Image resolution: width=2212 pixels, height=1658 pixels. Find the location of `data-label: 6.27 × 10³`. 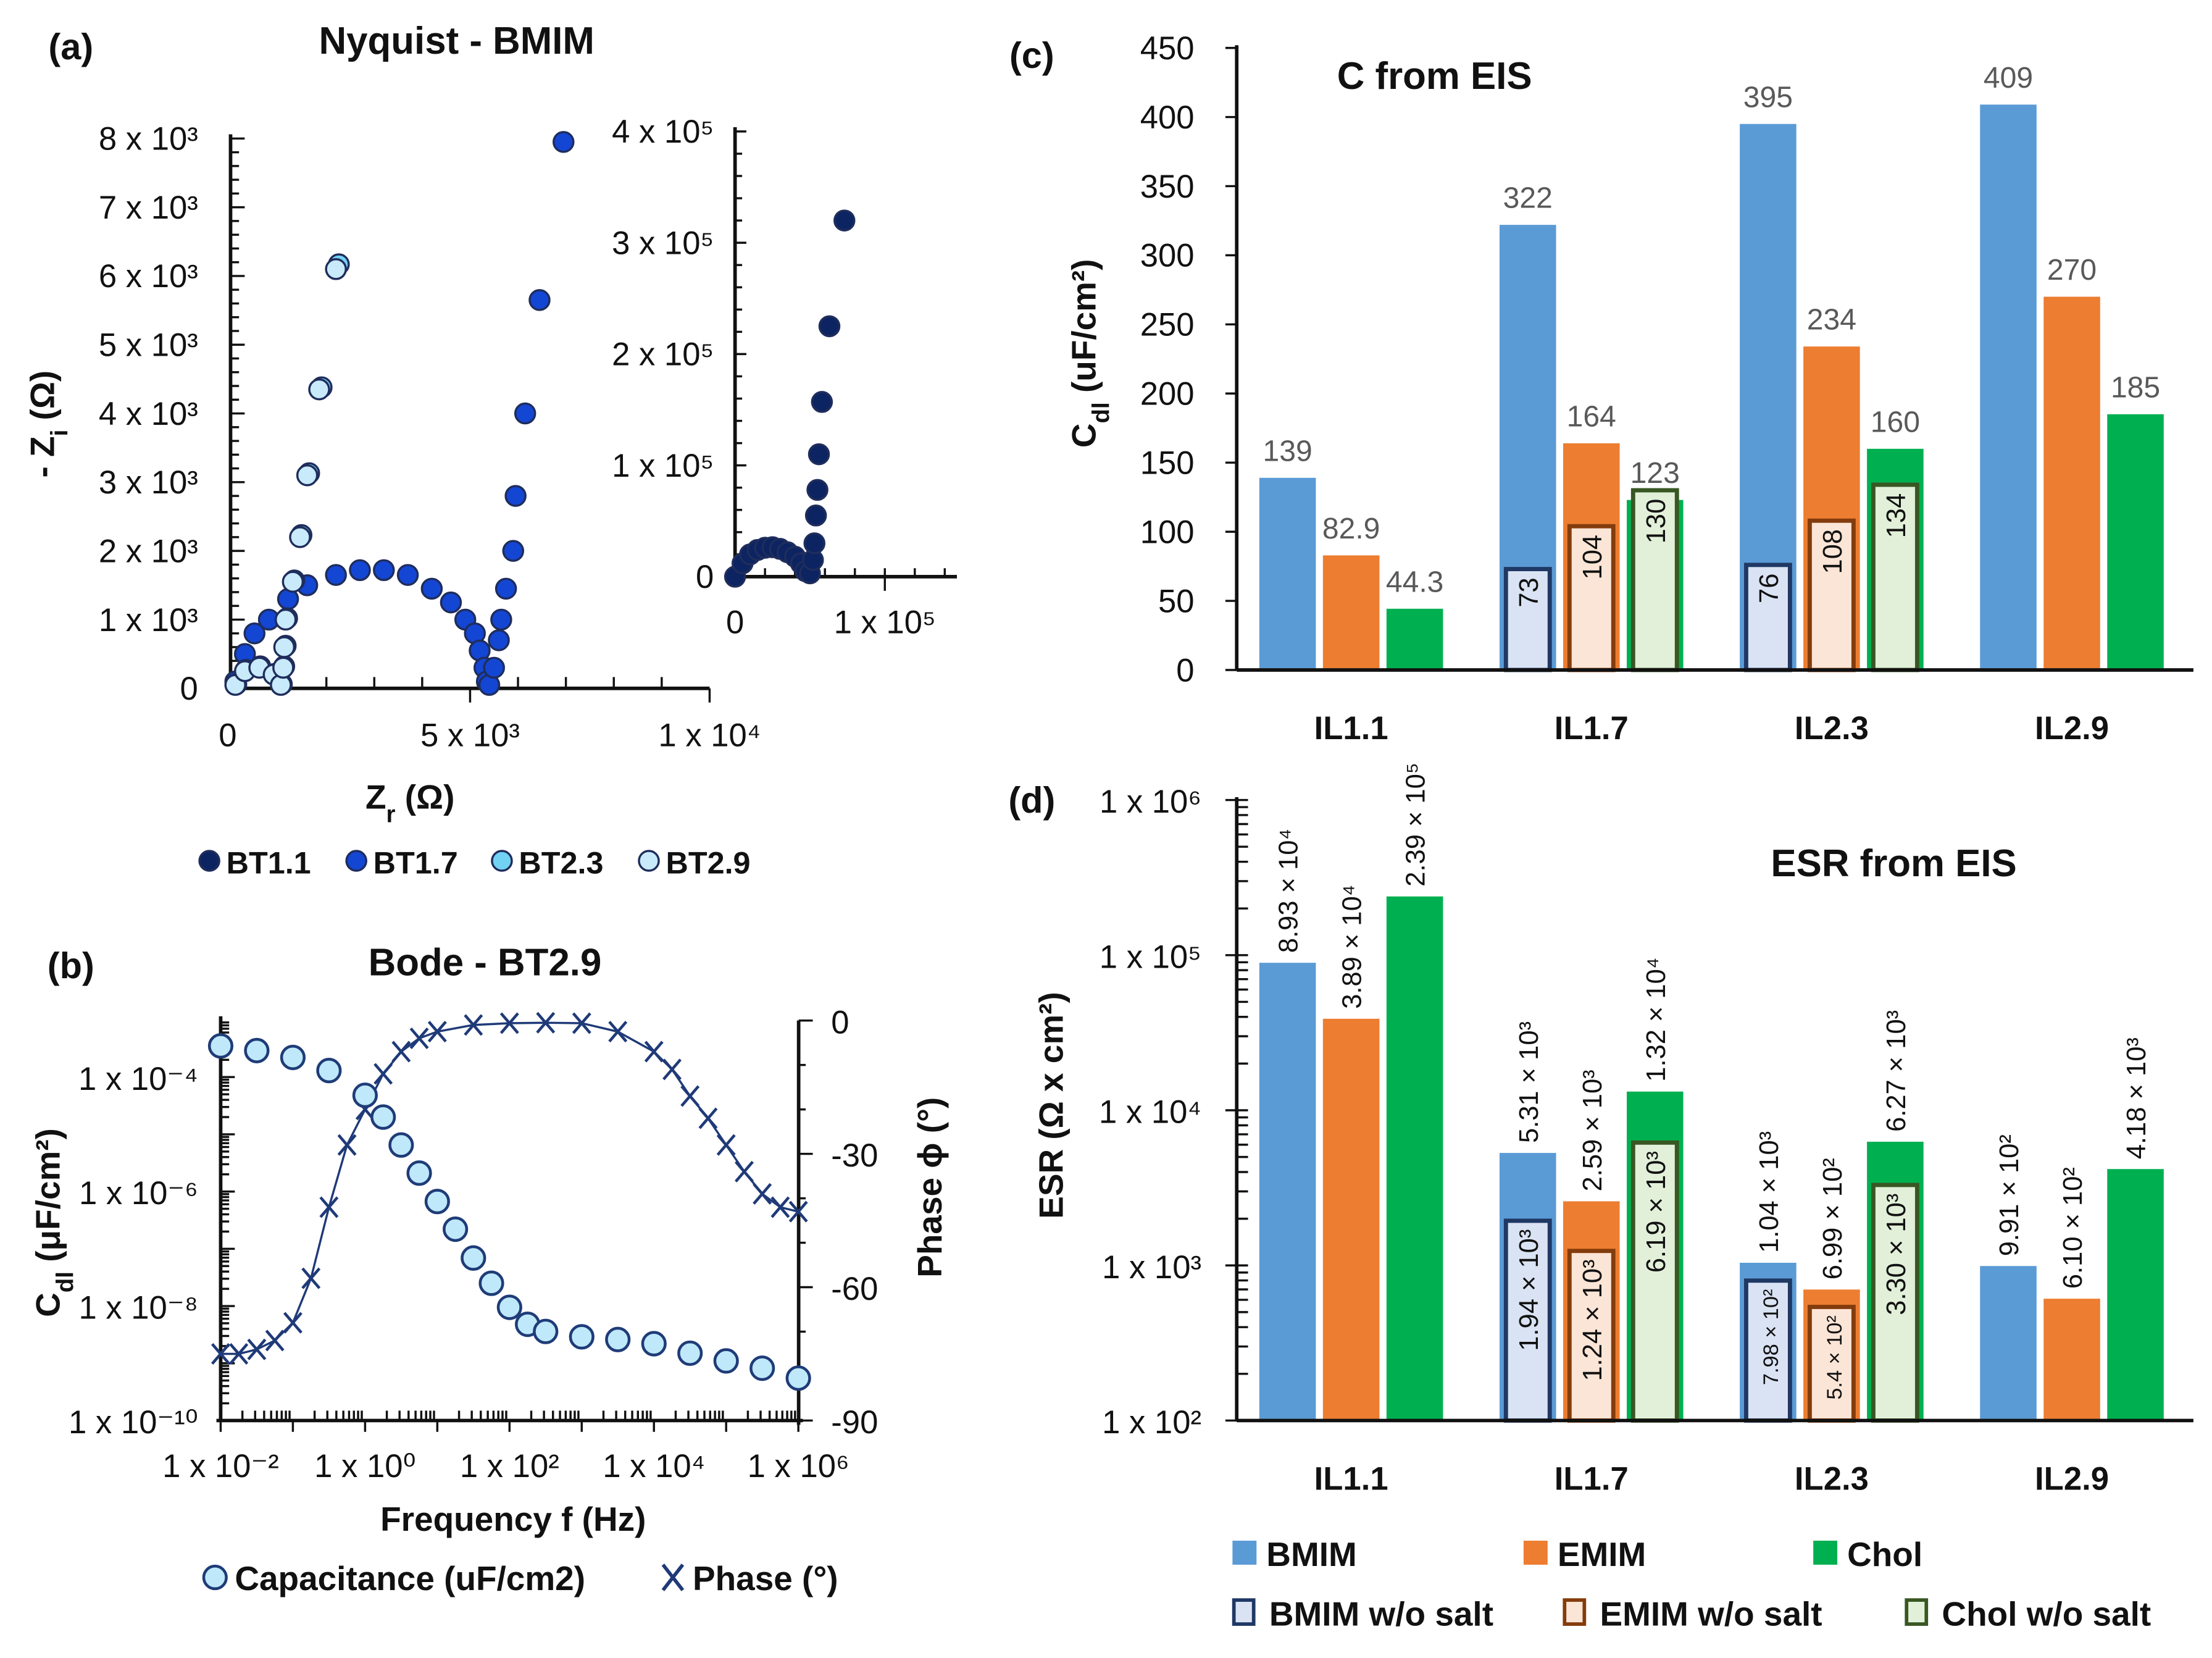

data-label: 6.27 × 10³ is located at coordinates (1896, 1071).